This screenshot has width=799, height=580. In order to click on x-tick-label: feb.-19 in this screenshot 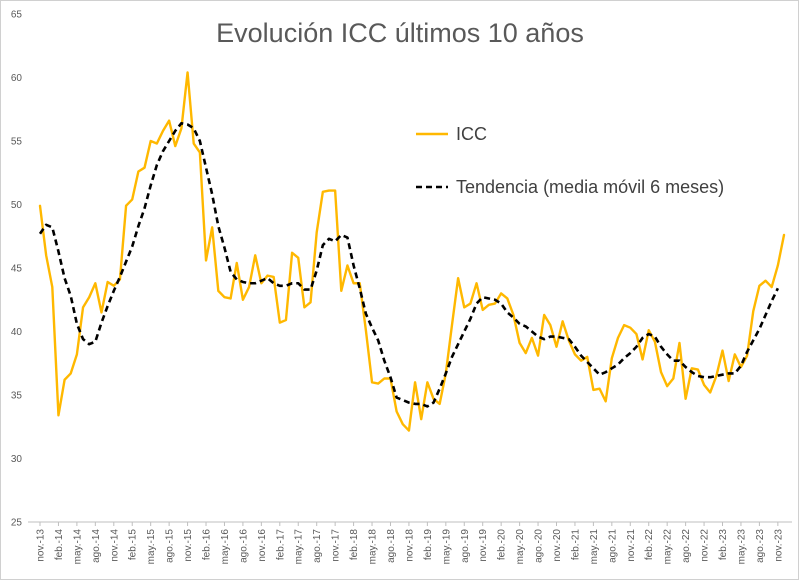, I will do `click(428, 545)`.